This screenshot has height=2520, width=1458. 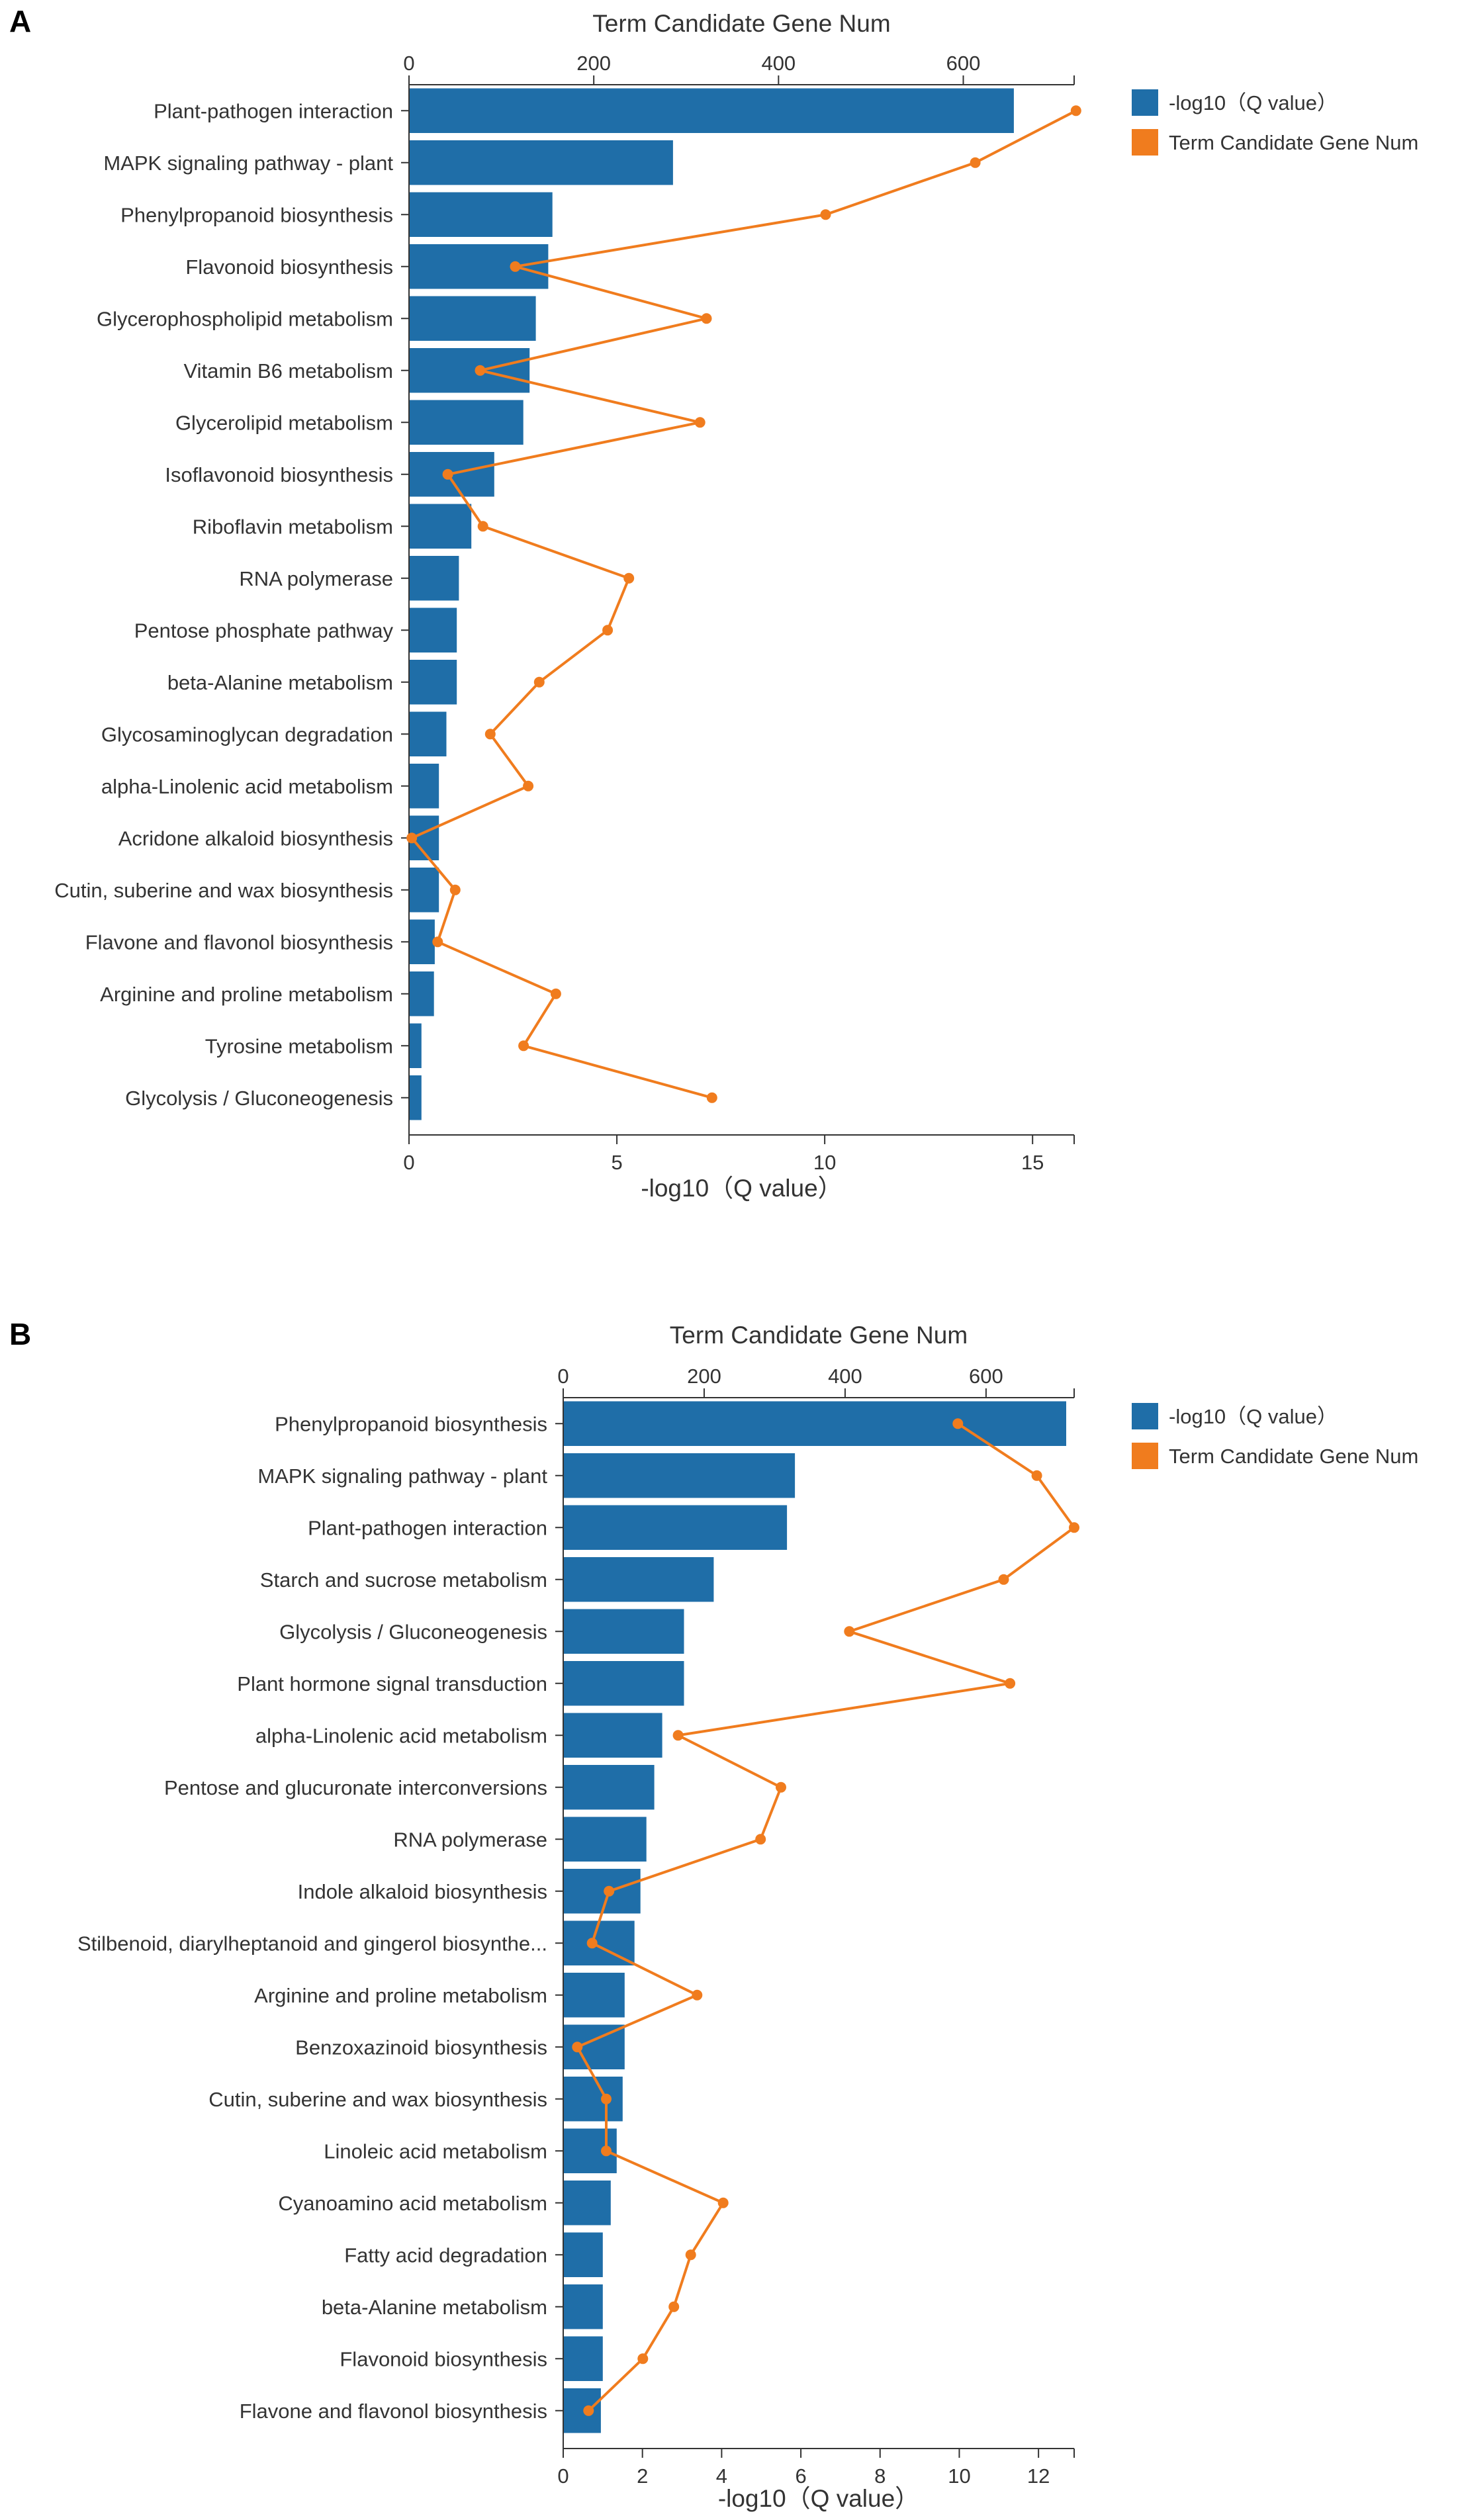 What do you see at coordinates (583, 2306) in the screenshot?
I see `bar-beta-alanine-metabolism` at bounding box center [583, 2306].